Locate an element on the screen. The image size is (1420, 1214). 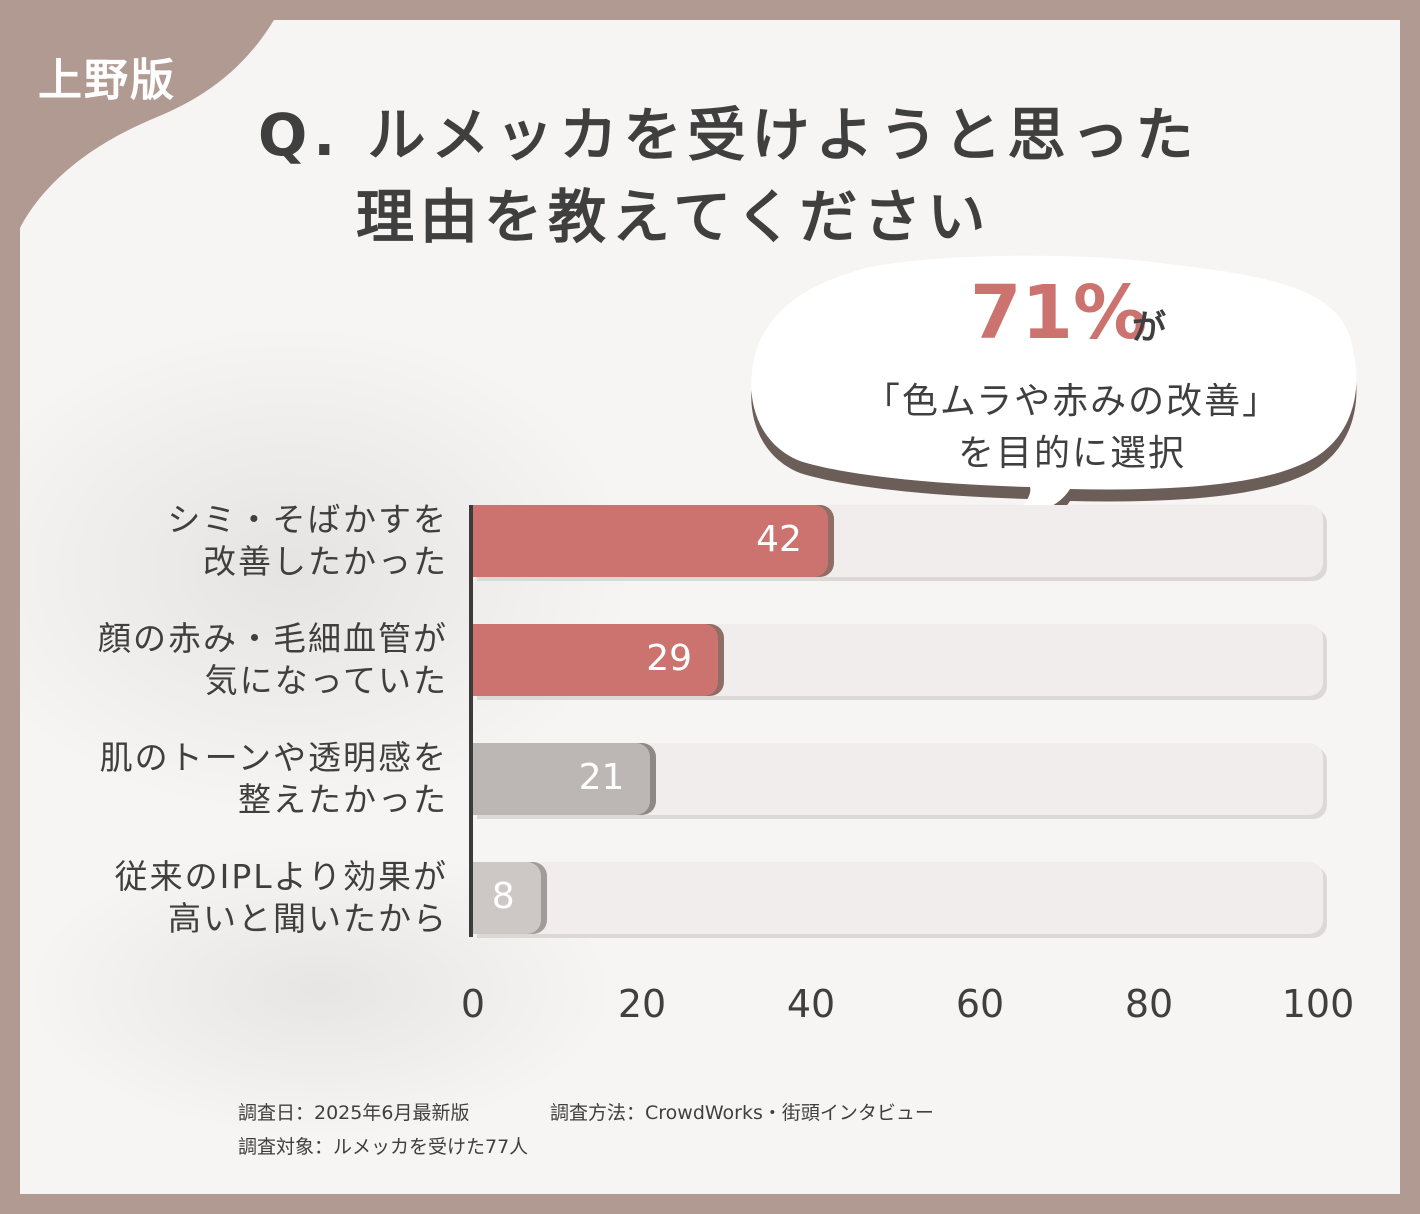
bar-value-label: 21 is located at coordinates (601, 777).